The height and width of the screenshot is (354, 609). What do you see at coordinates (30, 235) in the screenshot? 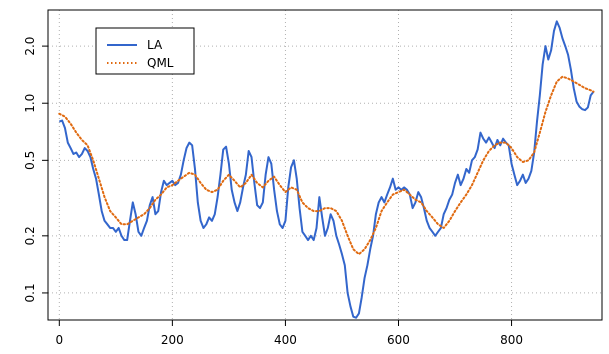
I see `y-tick-label: 0.2` at bounding box center [30, 235].